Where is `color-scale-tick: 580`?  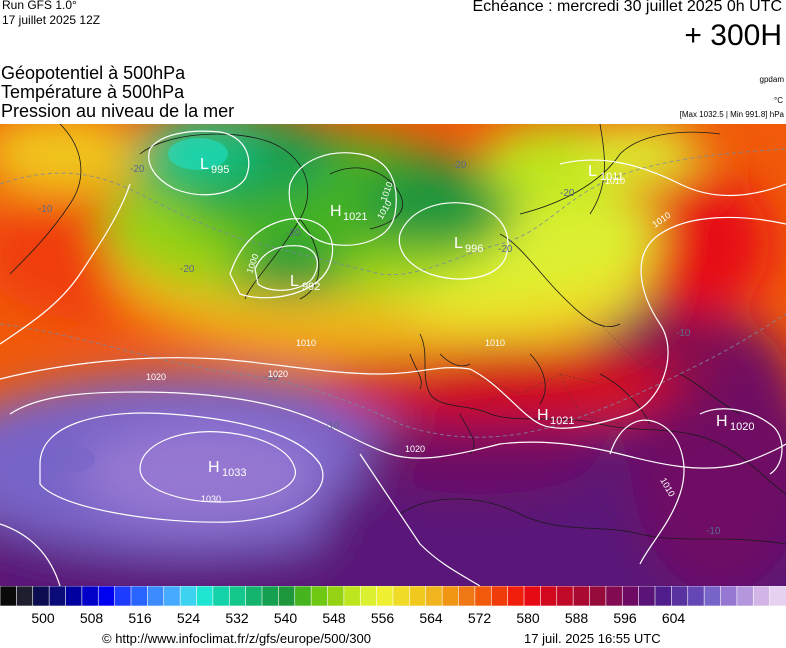
color-scale-tick: 580 is located at coordinates (528, 618).